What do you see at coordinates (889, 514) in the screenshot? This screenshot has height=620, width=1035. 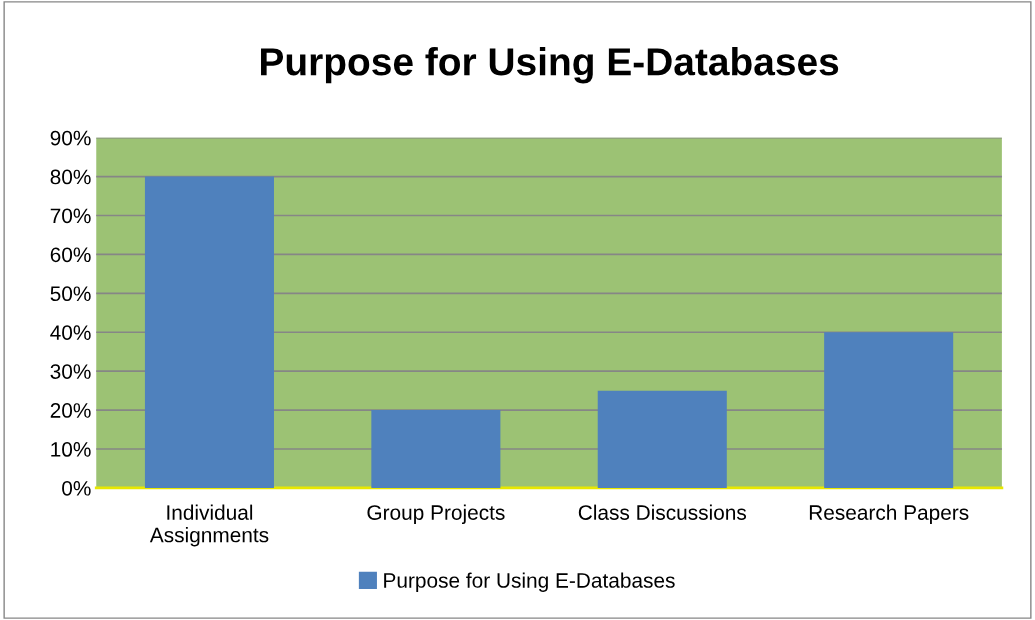 I see `x-tick-label: Research Papers` at bounding box center [889, 514].